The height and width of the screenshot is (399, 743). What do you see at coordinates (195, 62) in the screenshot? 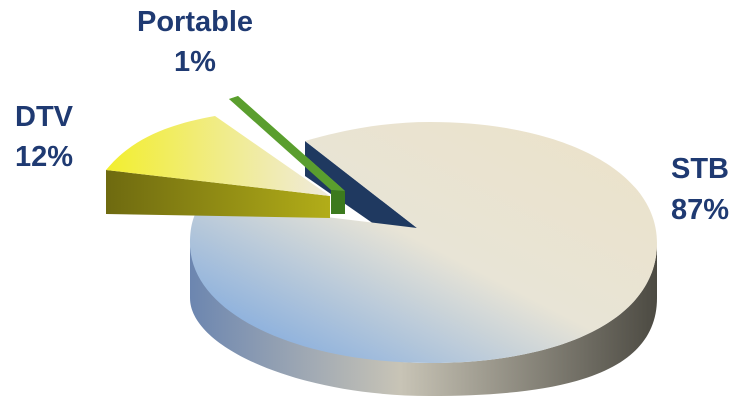
I see `label-portable-value: 1%` at bounding box center [195, 62].